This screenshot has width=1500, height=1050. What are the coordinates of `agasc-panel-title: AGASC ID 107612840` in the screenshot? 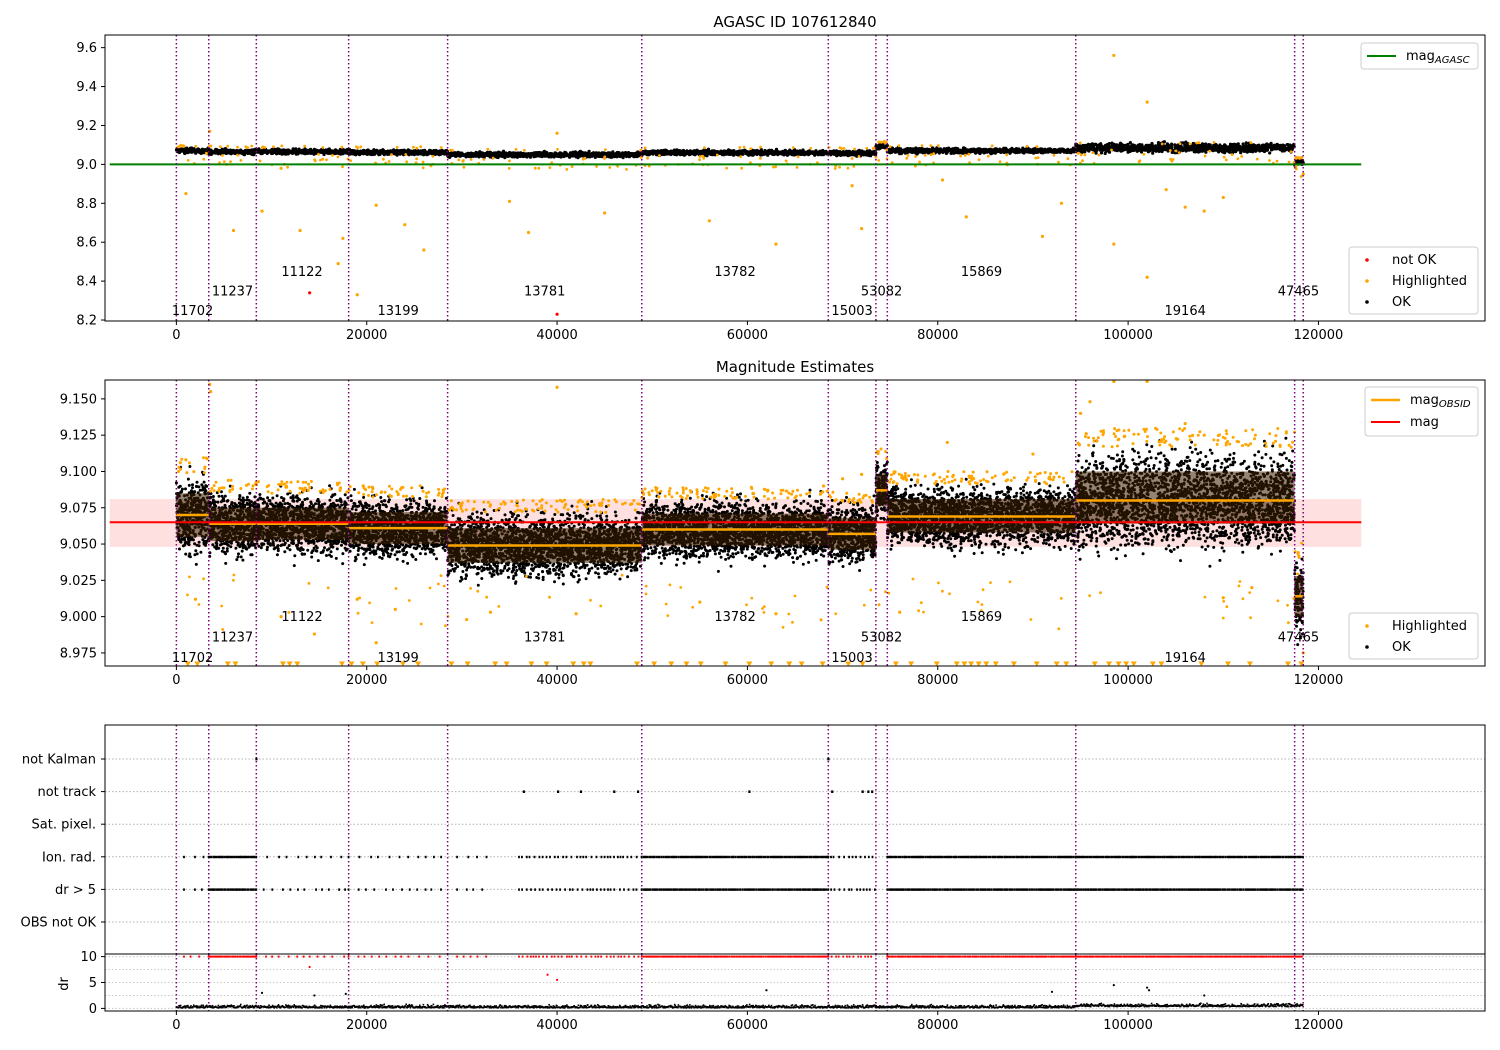 It's located at (794, 22).